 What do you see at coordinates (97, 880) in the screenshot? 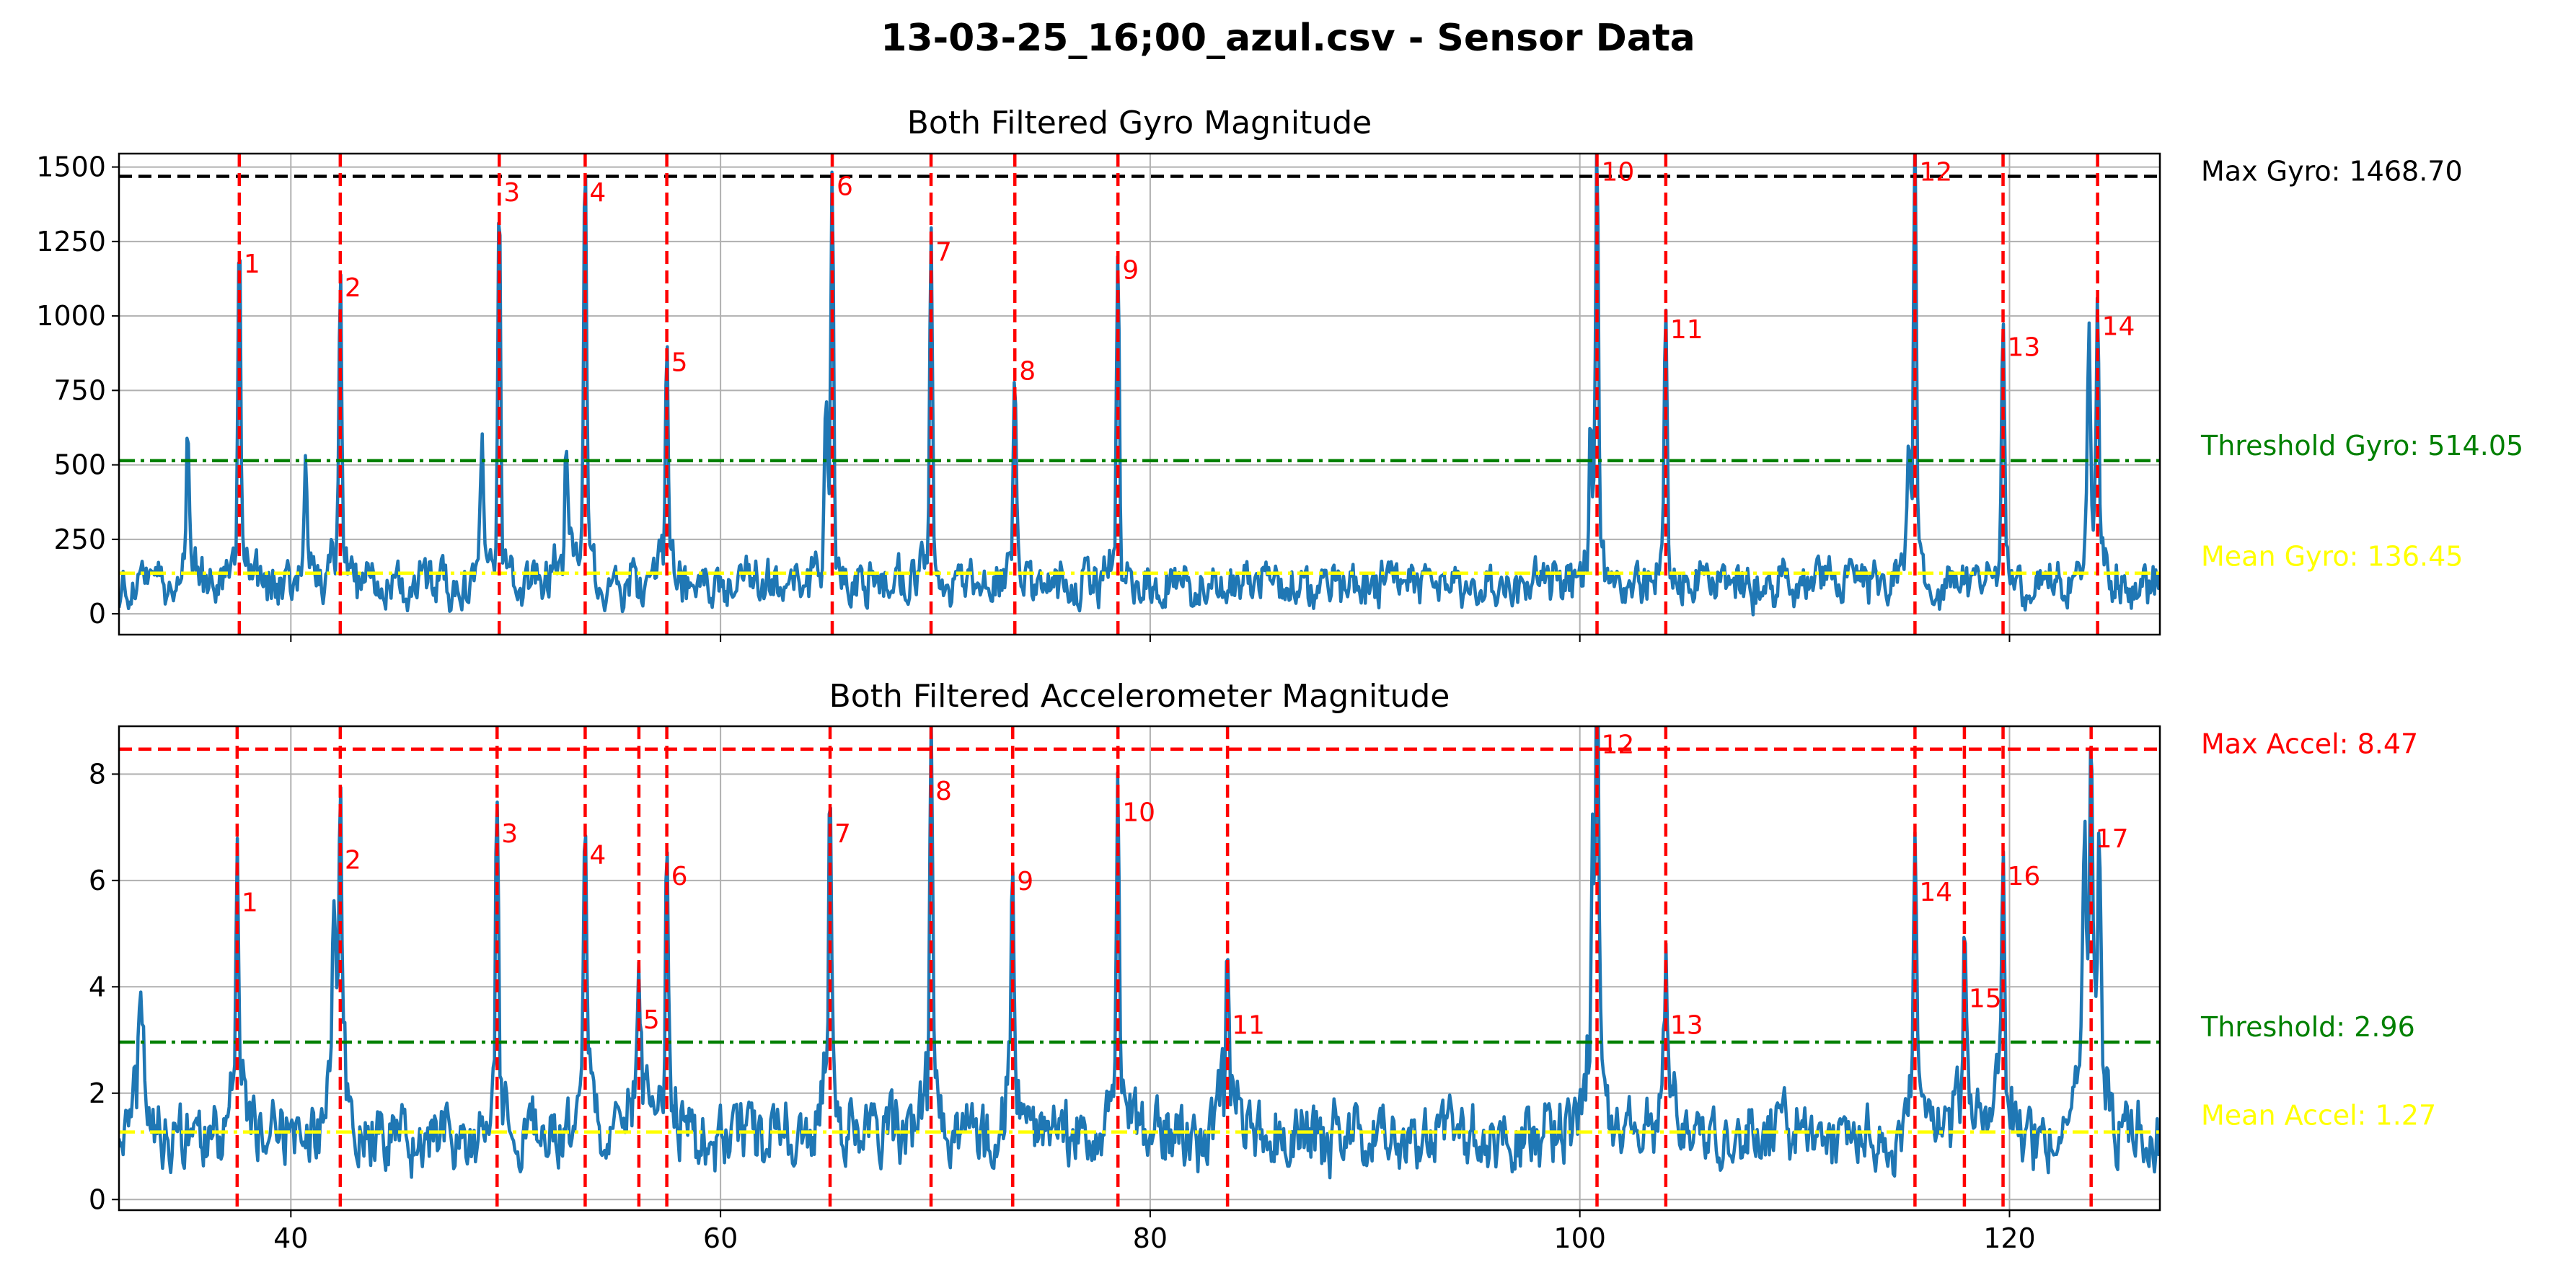
I see `accel-ytick-label: 6` at bounding box center [97, 880].